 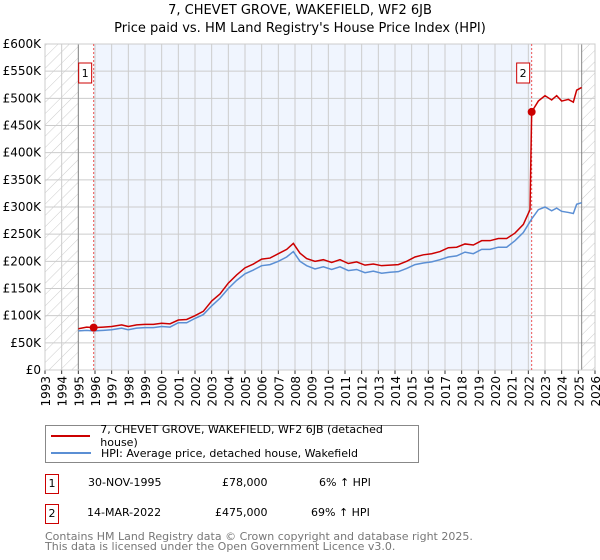 I want to click on sale-label: 1, so click(x=85, y=73).